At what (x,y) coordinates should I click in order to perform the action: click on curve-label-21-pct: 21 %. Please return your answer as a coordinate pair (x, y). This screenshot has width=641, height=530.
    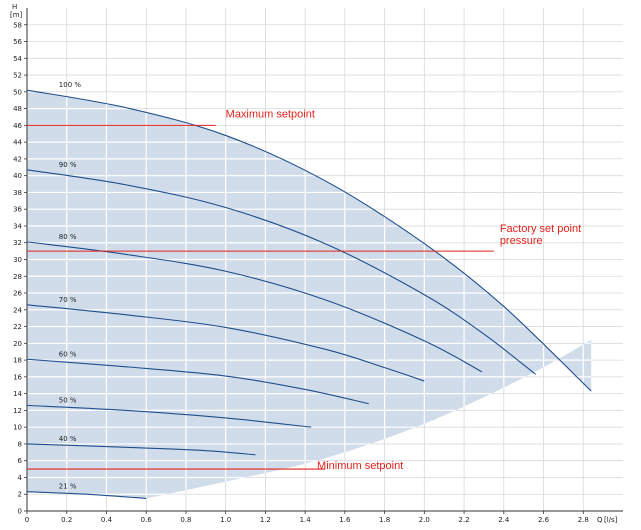
    Looking at the image, I should click on (68, 487).